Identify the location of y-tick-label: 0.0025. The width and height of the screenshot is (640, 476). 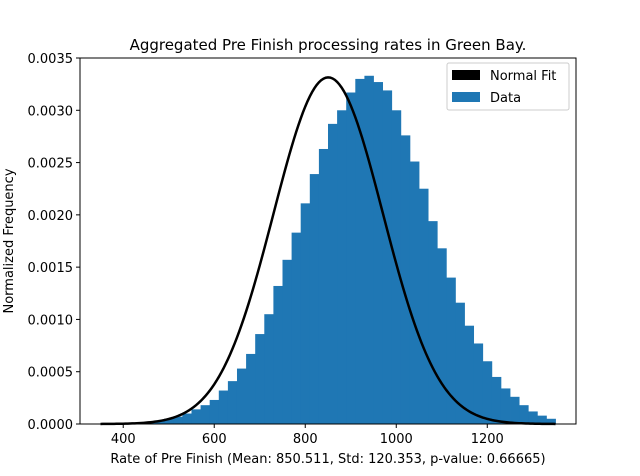
(51, 164).